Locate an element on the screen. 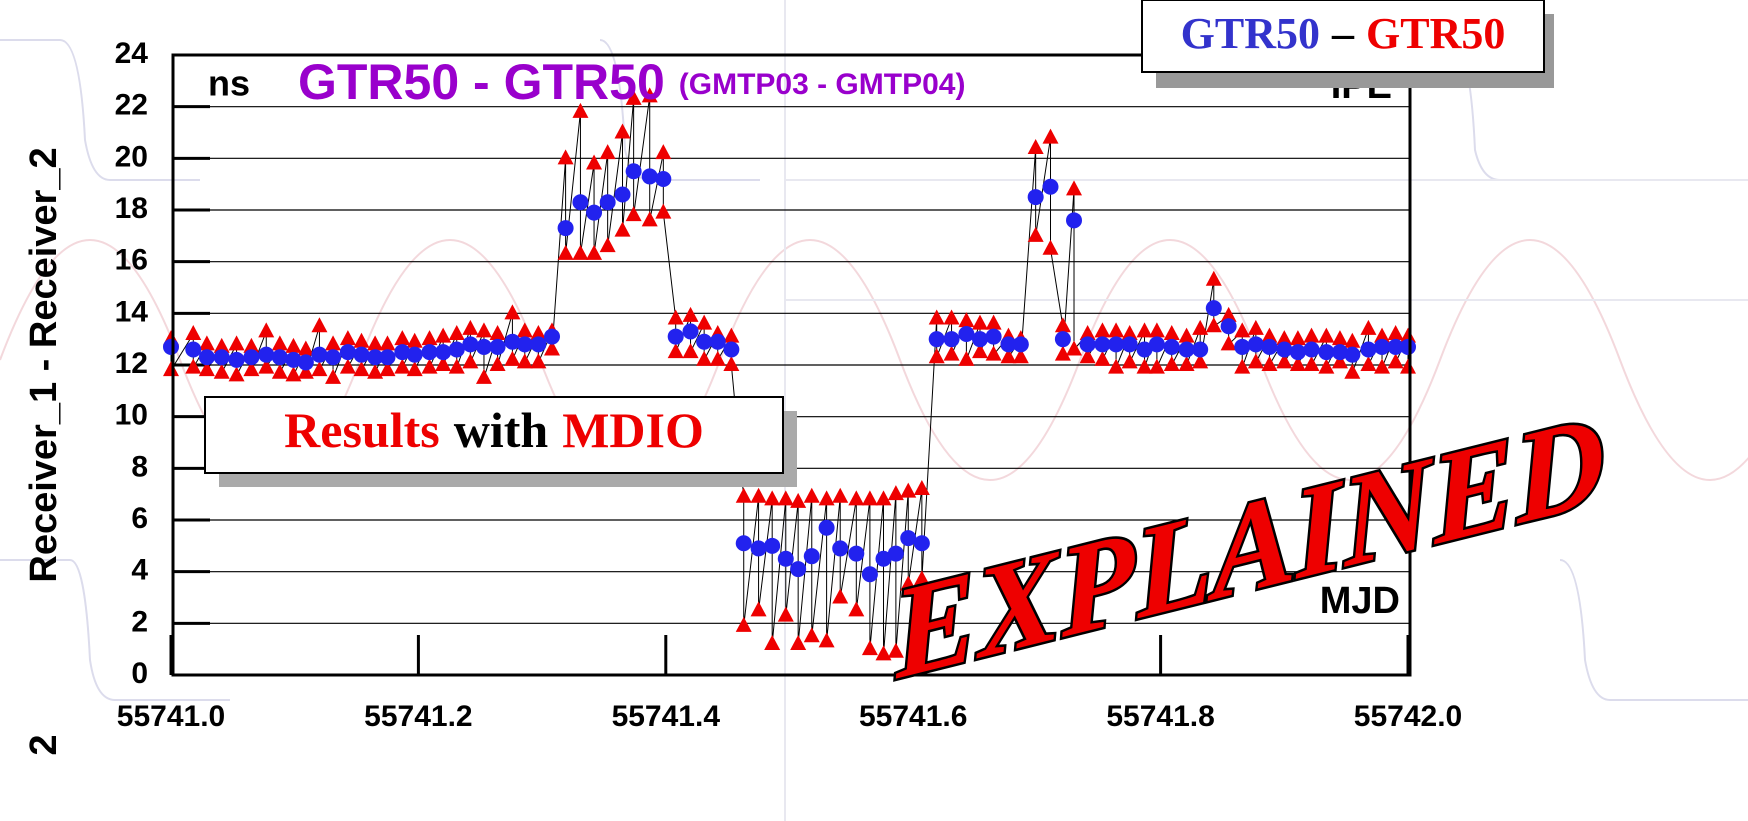  legend-background is located at coordinates (1343, 36).